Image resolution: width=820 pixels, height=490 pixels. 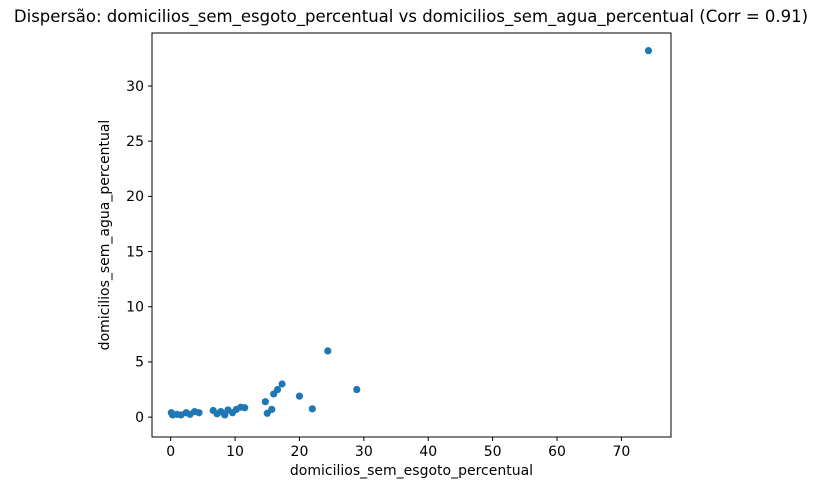 What do you see at coordinates (411, 471) in the screenshot?
I see `x-axis-label: domicilios_sem_esgoto_percentual` at bounding box center [411, 471].